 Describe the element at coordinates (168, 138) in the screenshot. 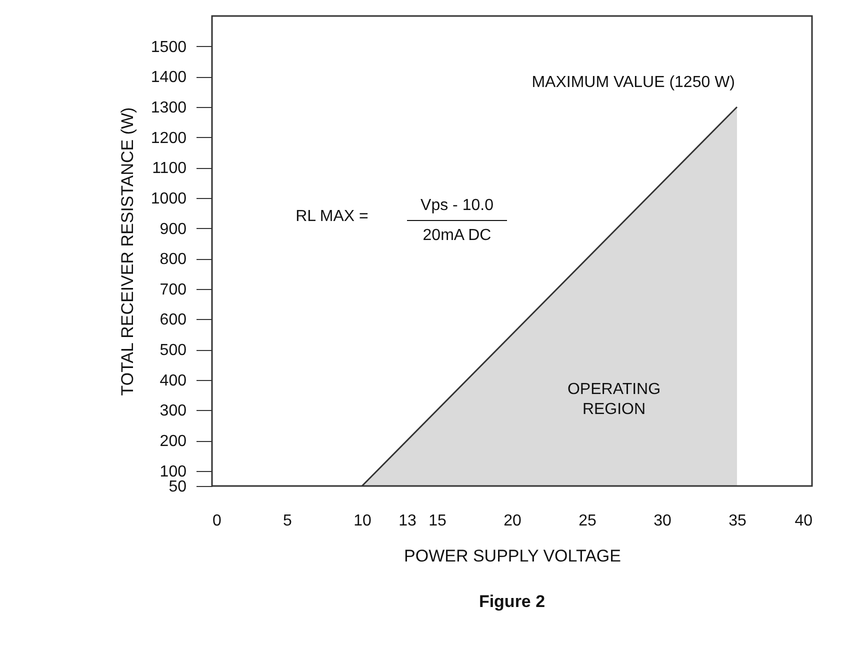

I see `y-tick-label: 1200` at that location.